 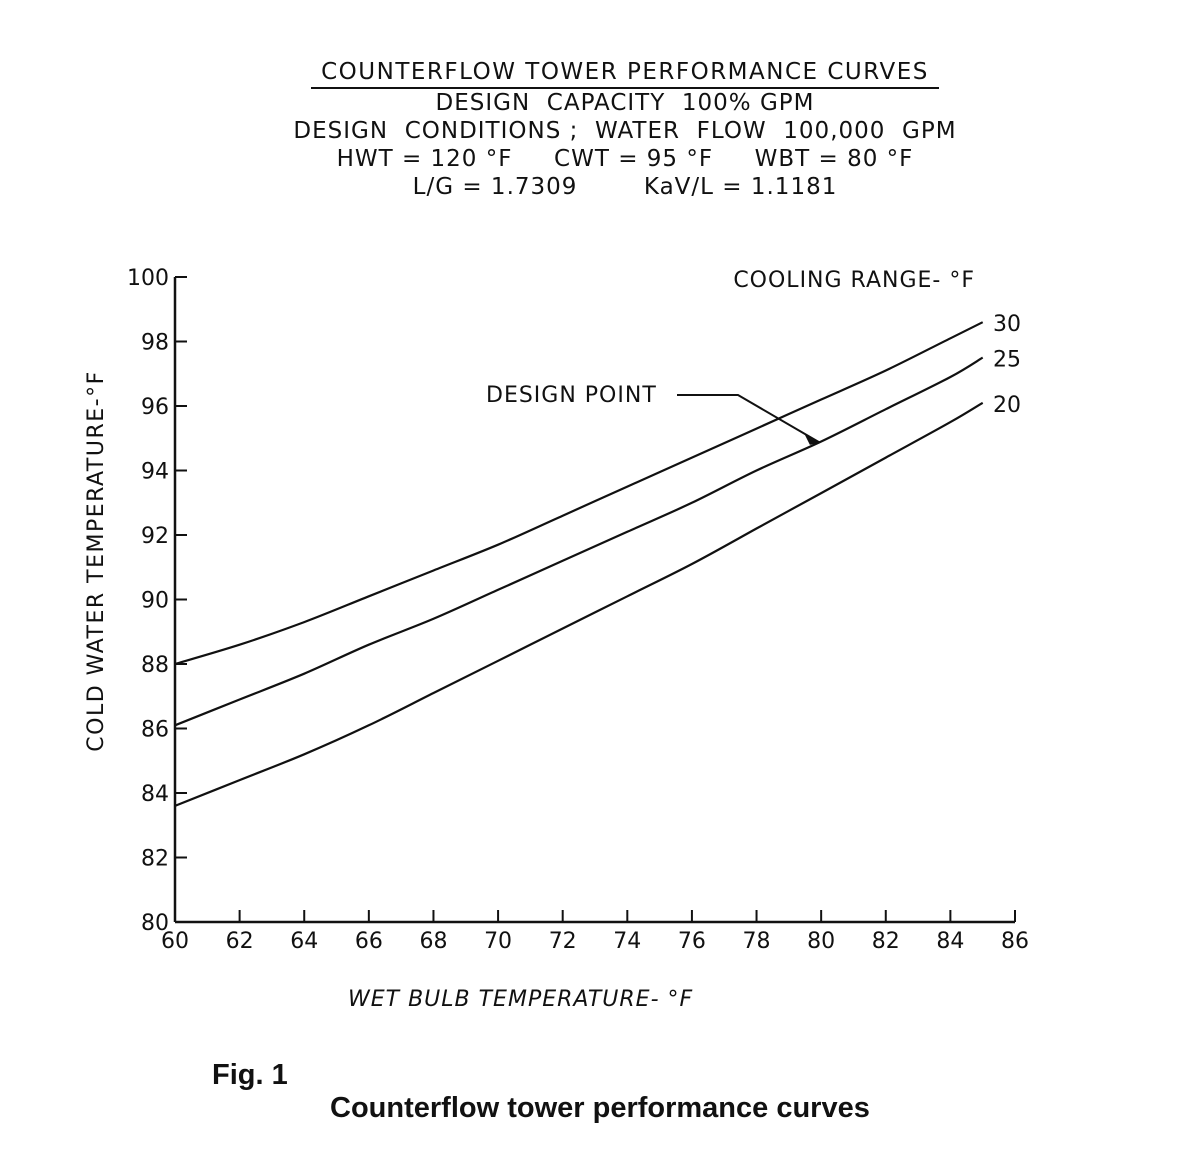 What do you see at coordinates (692, 941) in the screenshot?
I see `x-tick-label: 76` at bounding box center [692, 941].